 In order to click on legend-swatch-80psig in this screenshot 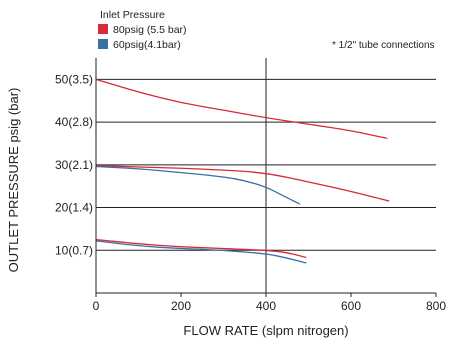, I will do `click(103, 29)`.